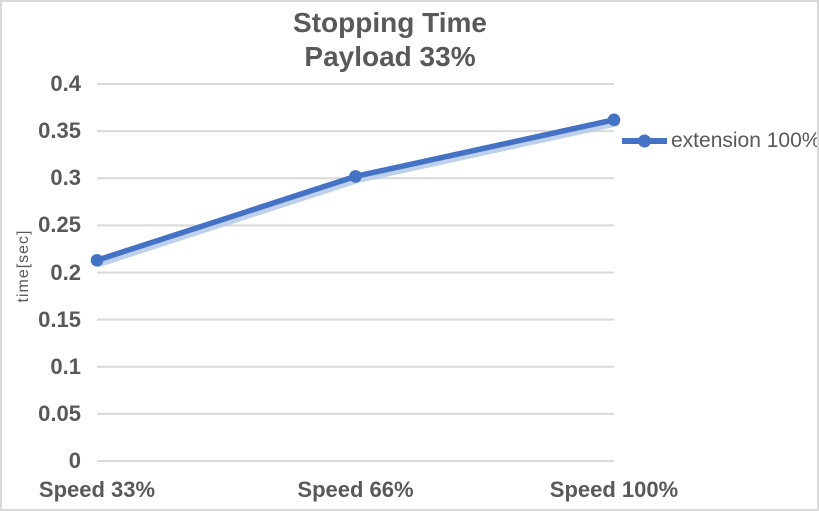 Image resolution: width=819 pixels, height=511 pixels. What do you see at coordinates (65, 83) in the screenshot?
I see `y-axis-tick-label: 0.4` at bounding box center [65, 83].